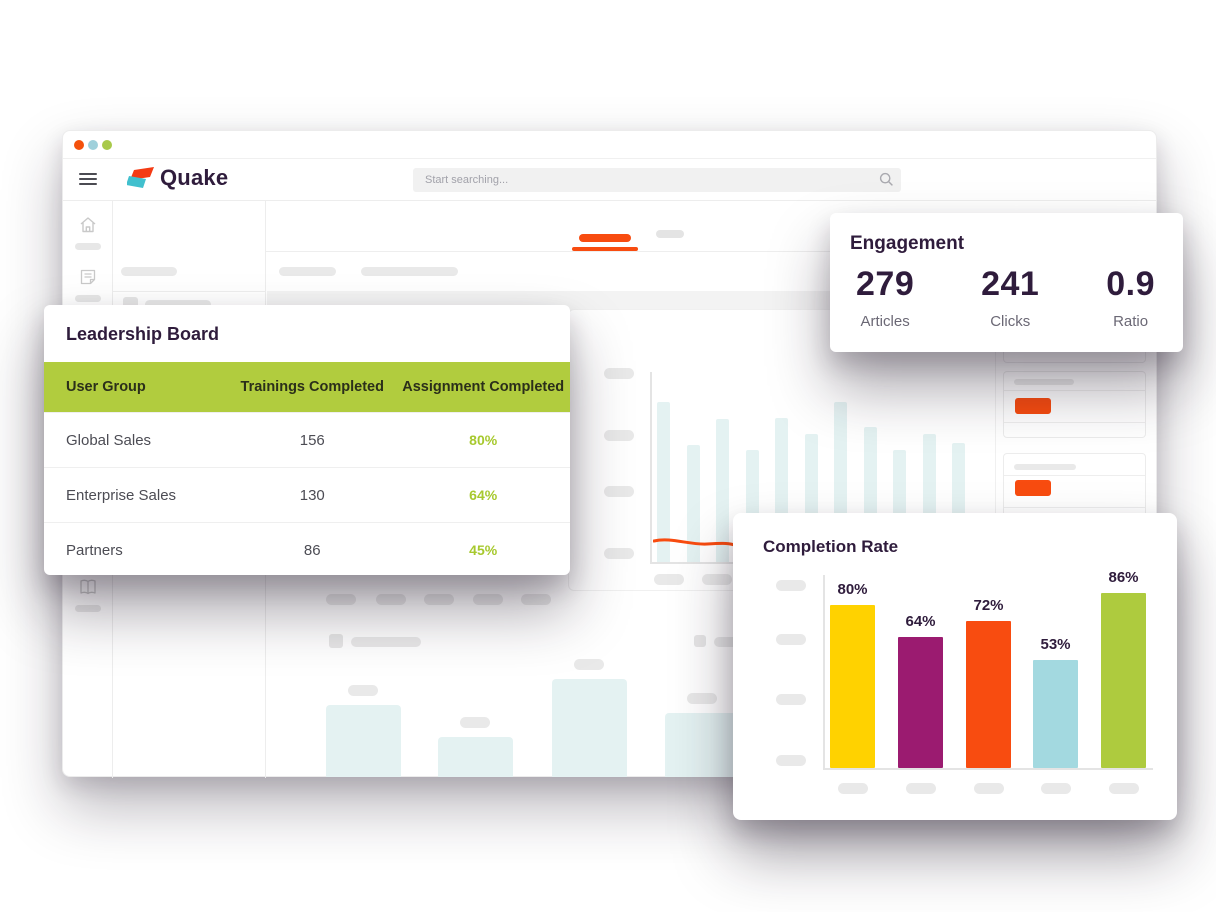 Image resolution: width=1216 pixels, height=912 pixels. What do you see at coordinates (483, 550) in the screenshot?
I see `cell-assignment: 45%` at bounding box center [483, 550].